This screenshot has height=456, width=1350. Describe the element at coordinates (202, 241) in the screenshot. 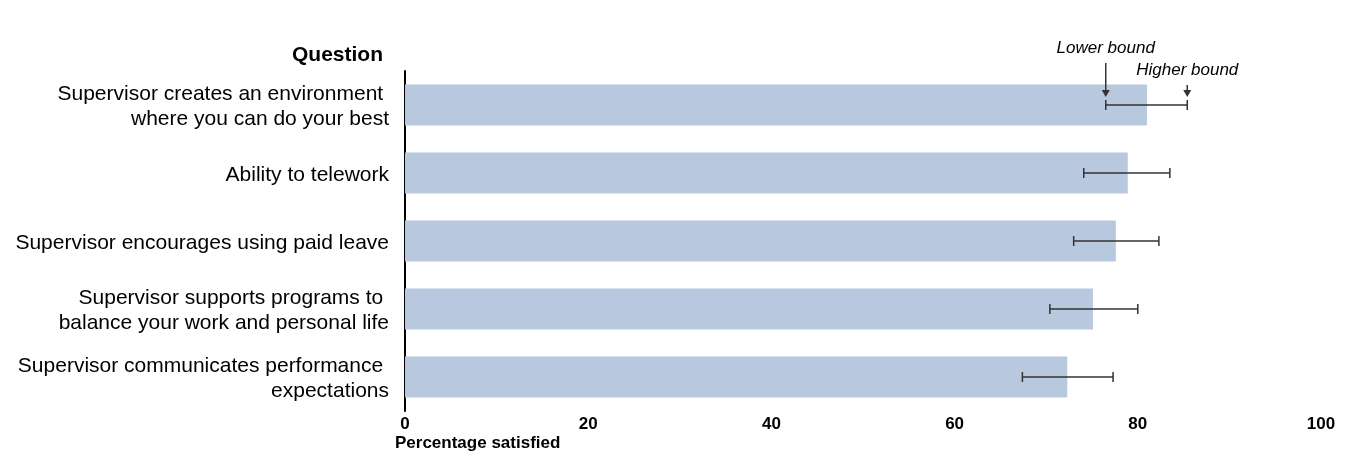

I see `y-tick-label: Supervisor encourages using paid leave` at that location.